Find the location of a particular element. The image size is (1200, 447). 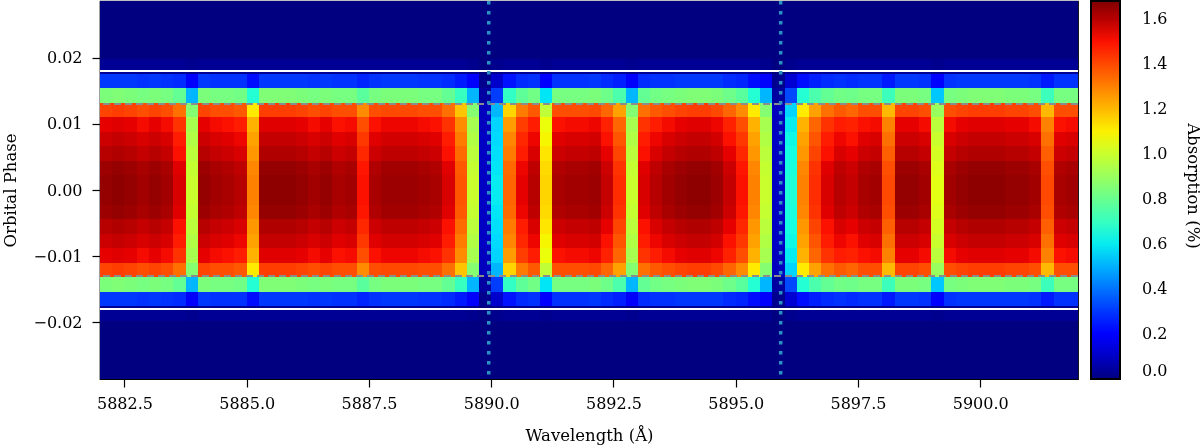

x-tick-label: 5882.5 is located at coordinates (124, 403).